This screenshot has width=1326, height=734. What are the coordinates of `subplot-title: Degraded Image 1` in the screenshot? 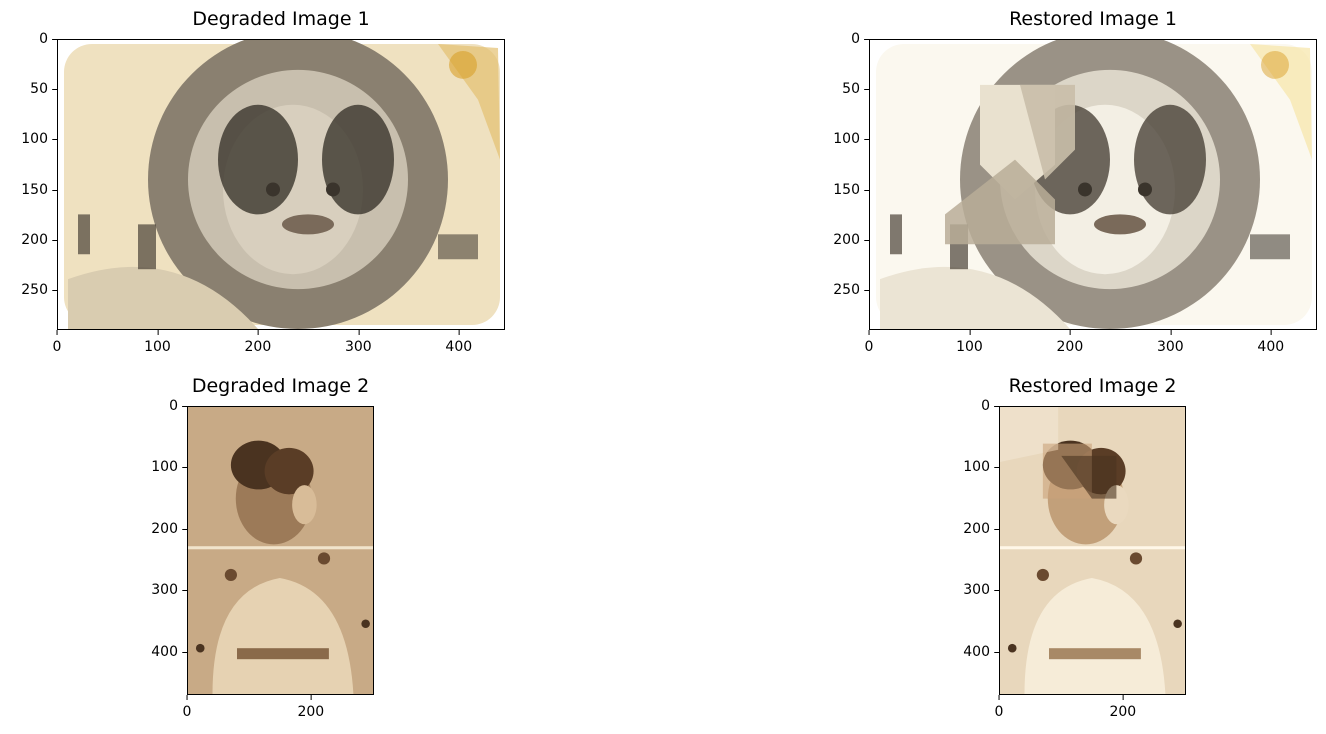 It's located at (281, 19).